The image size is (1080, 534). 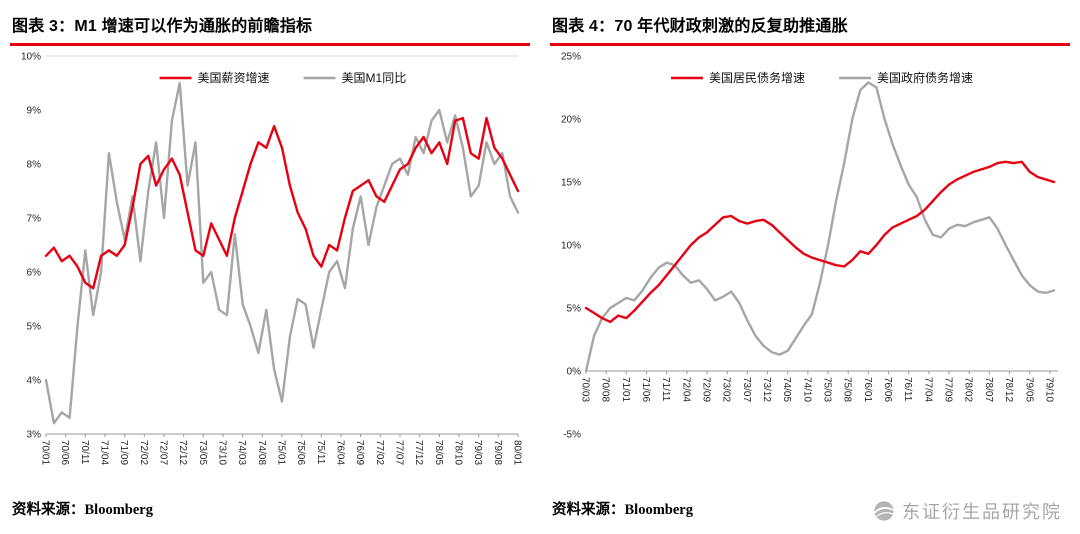 I want to click on svg-text: 70/11, so click(x=84, y=452).